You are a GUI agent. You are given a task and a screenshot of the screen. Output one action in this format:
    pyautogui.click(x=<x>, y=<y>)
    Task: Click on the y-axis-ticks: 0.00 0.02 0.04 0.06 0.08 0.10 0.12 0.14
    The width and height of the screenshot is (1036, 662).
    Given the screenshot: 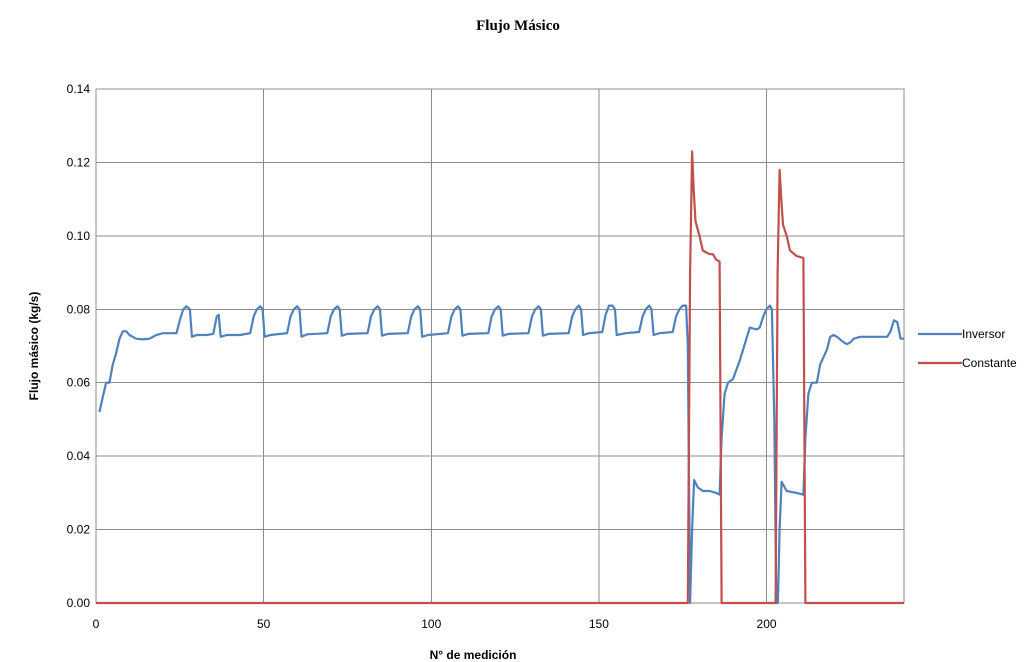 What is the action you would take?
    pyautogui.click(x=79, y=346)
    